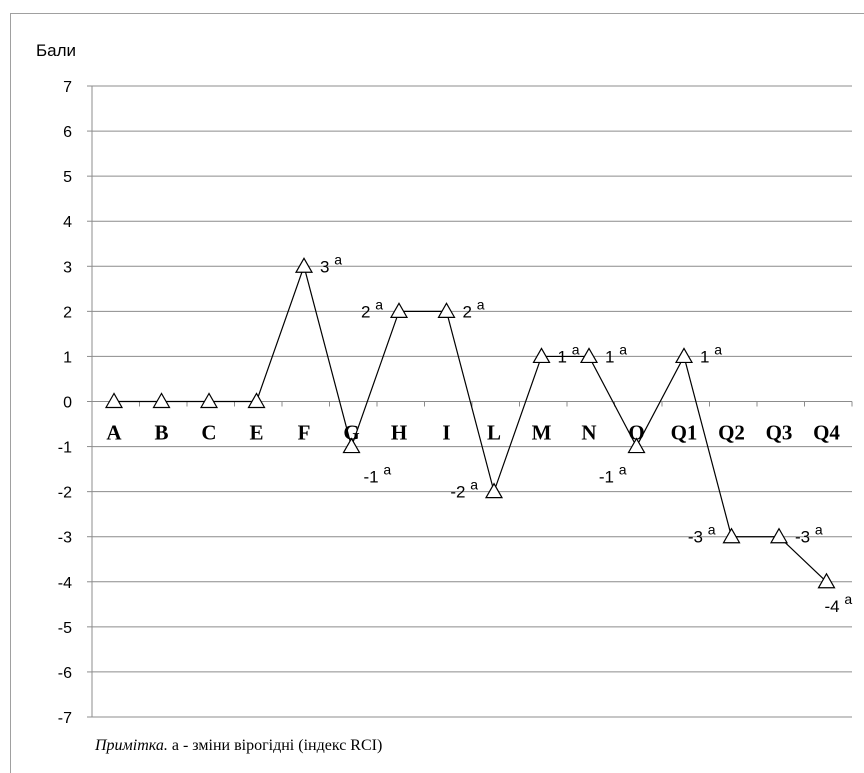 This screenshot has height=773, width=864. What do you see at coordinates (67, 87) in the screenshot?
I see `y-tick-label: 7` at bounding box center [67, 87].